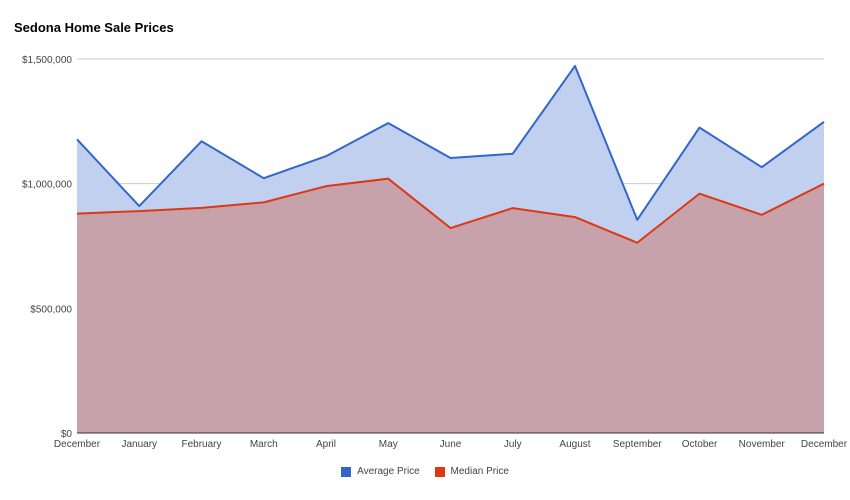  I want to click on legend-swatch-average, so click(346, 471).